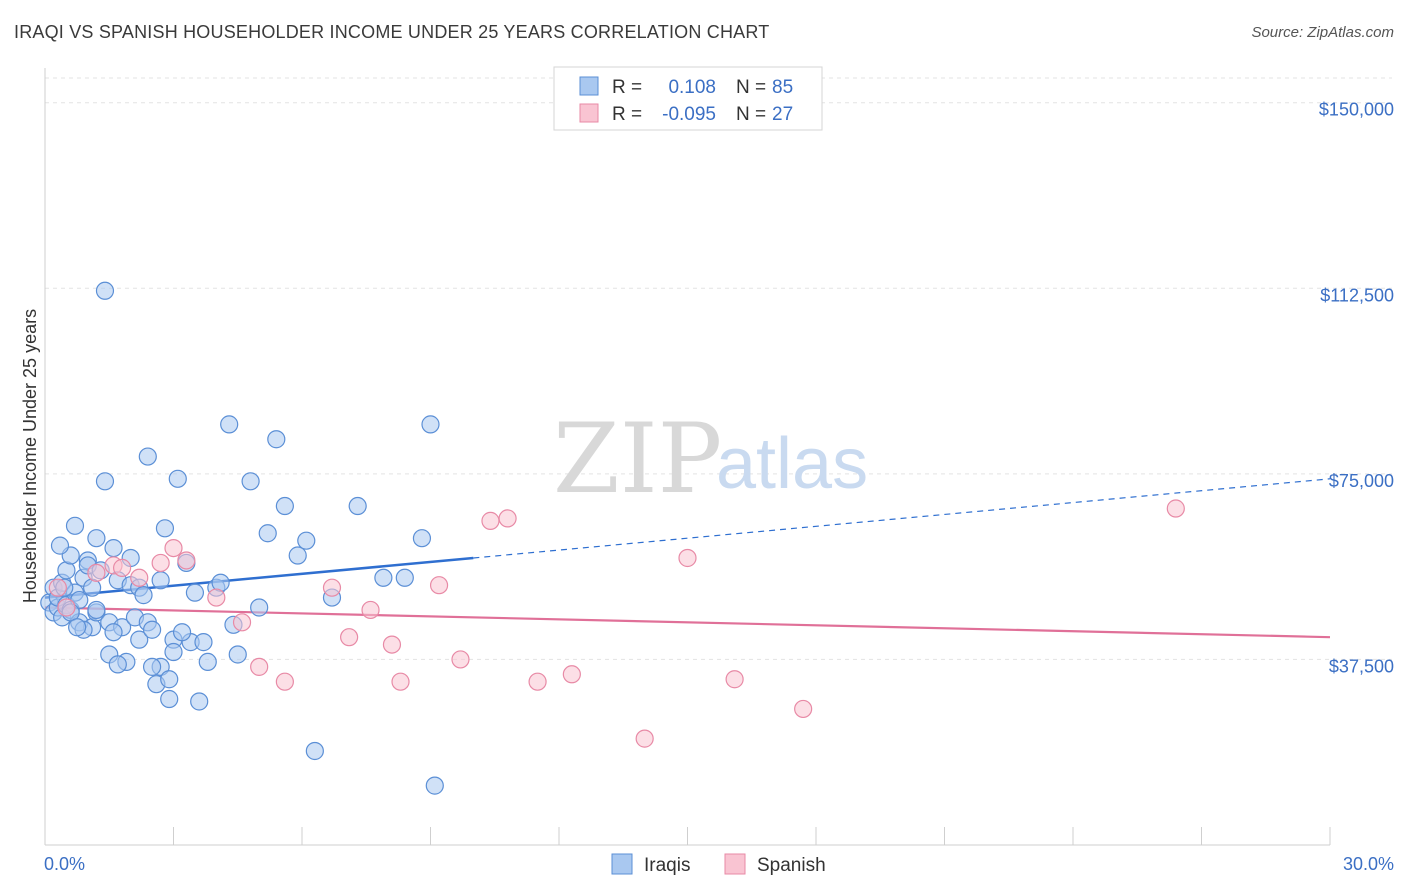  I want to click on watermark-zip: ZIP, so click(637, 459).